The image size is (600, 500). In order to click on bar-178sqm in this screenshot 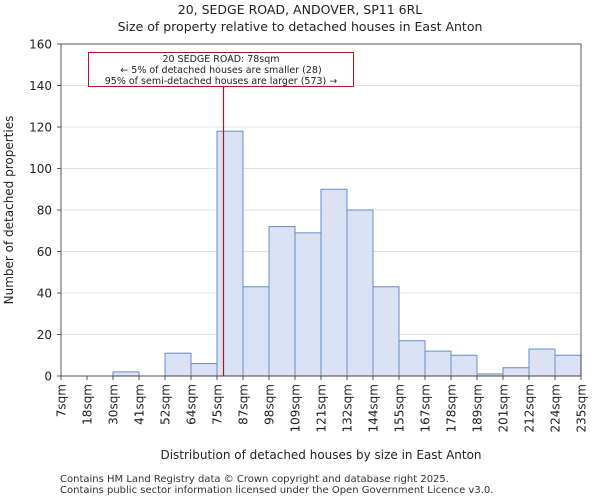, I will do `click(464, 365)`.